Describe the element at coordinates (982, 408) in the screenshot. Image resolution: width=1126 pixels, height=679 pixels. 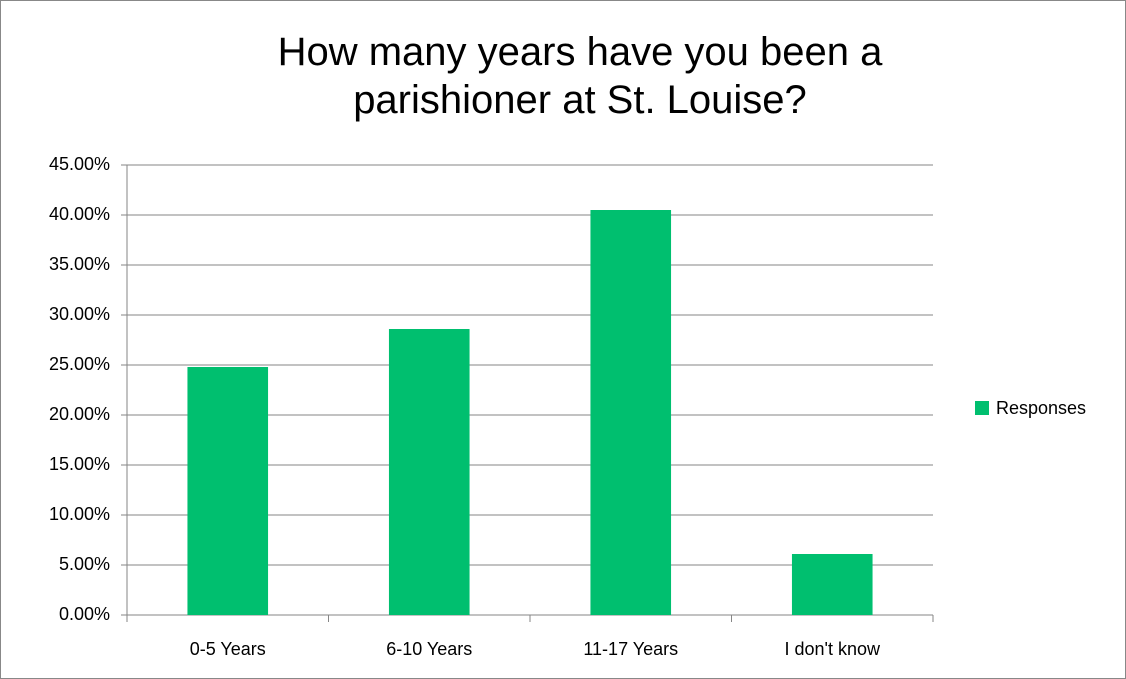
I see `legend-swatch` at that location.